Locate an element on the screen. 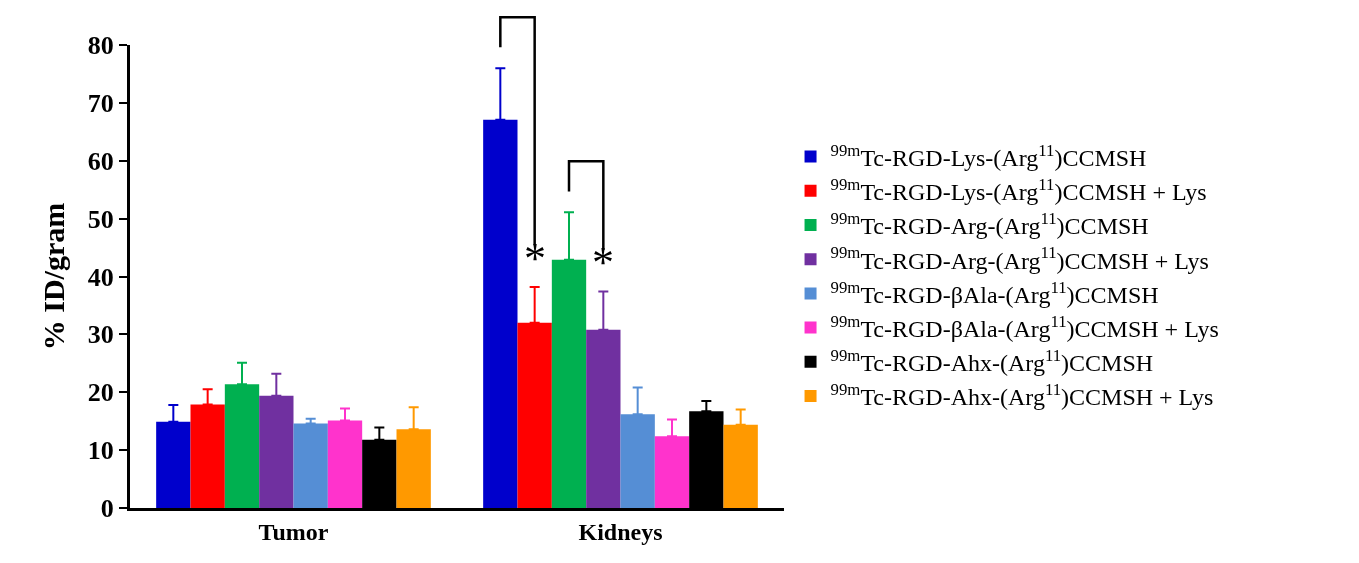 This screenshot has height=563, width=1359. x-tick-label: Kidneys is located at coordinates (620, 531).